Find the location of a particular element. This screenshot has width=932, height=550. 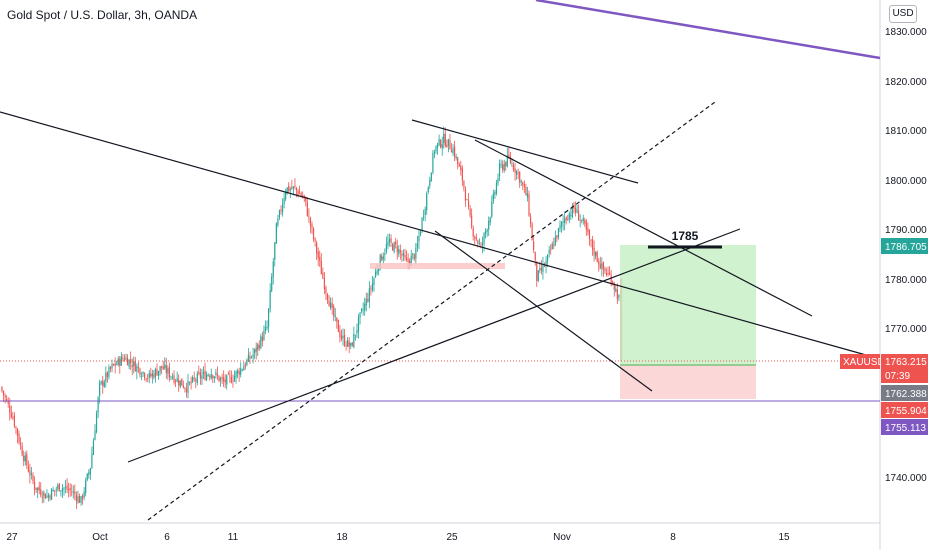

upper-wedge-line is located at coordinates (525, 151).